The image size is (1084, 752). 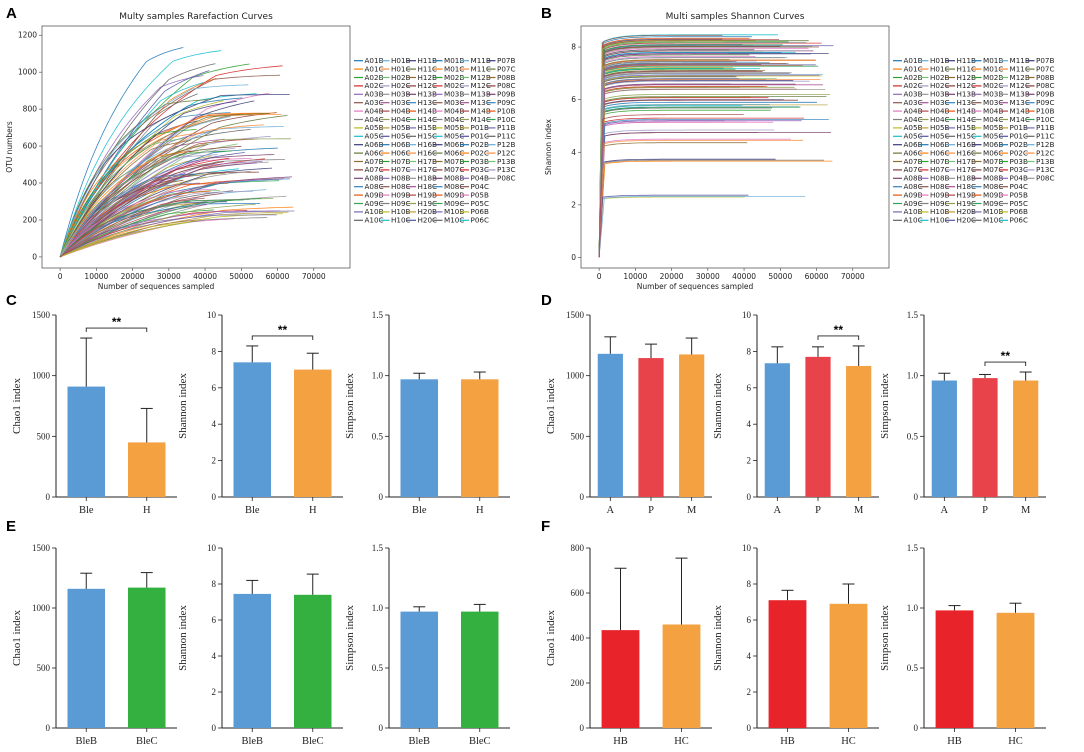 I want to click on legend-label: A09C, so click(x=374, y=203).